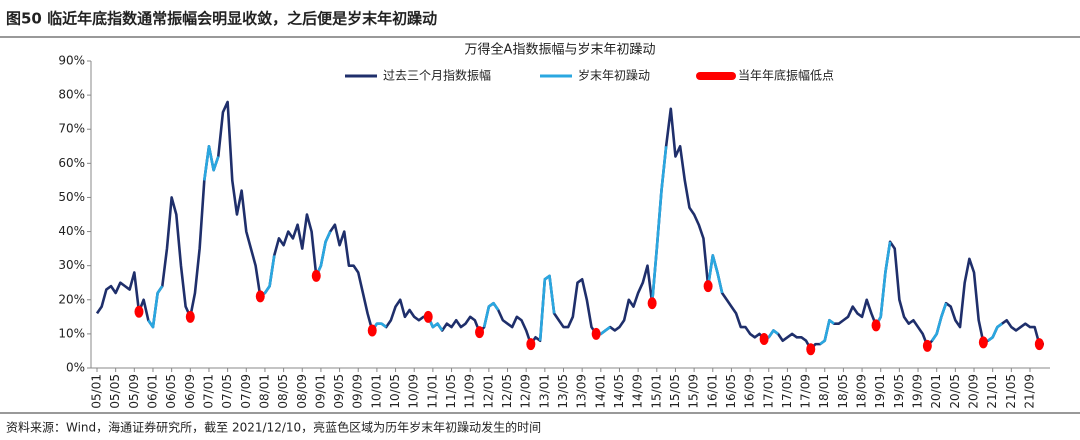 This screenshot has height=440, width=1080. Describe the element at coordinates (71, 265) in the screenshot. I see `y-tick-label: 30%` at that location.